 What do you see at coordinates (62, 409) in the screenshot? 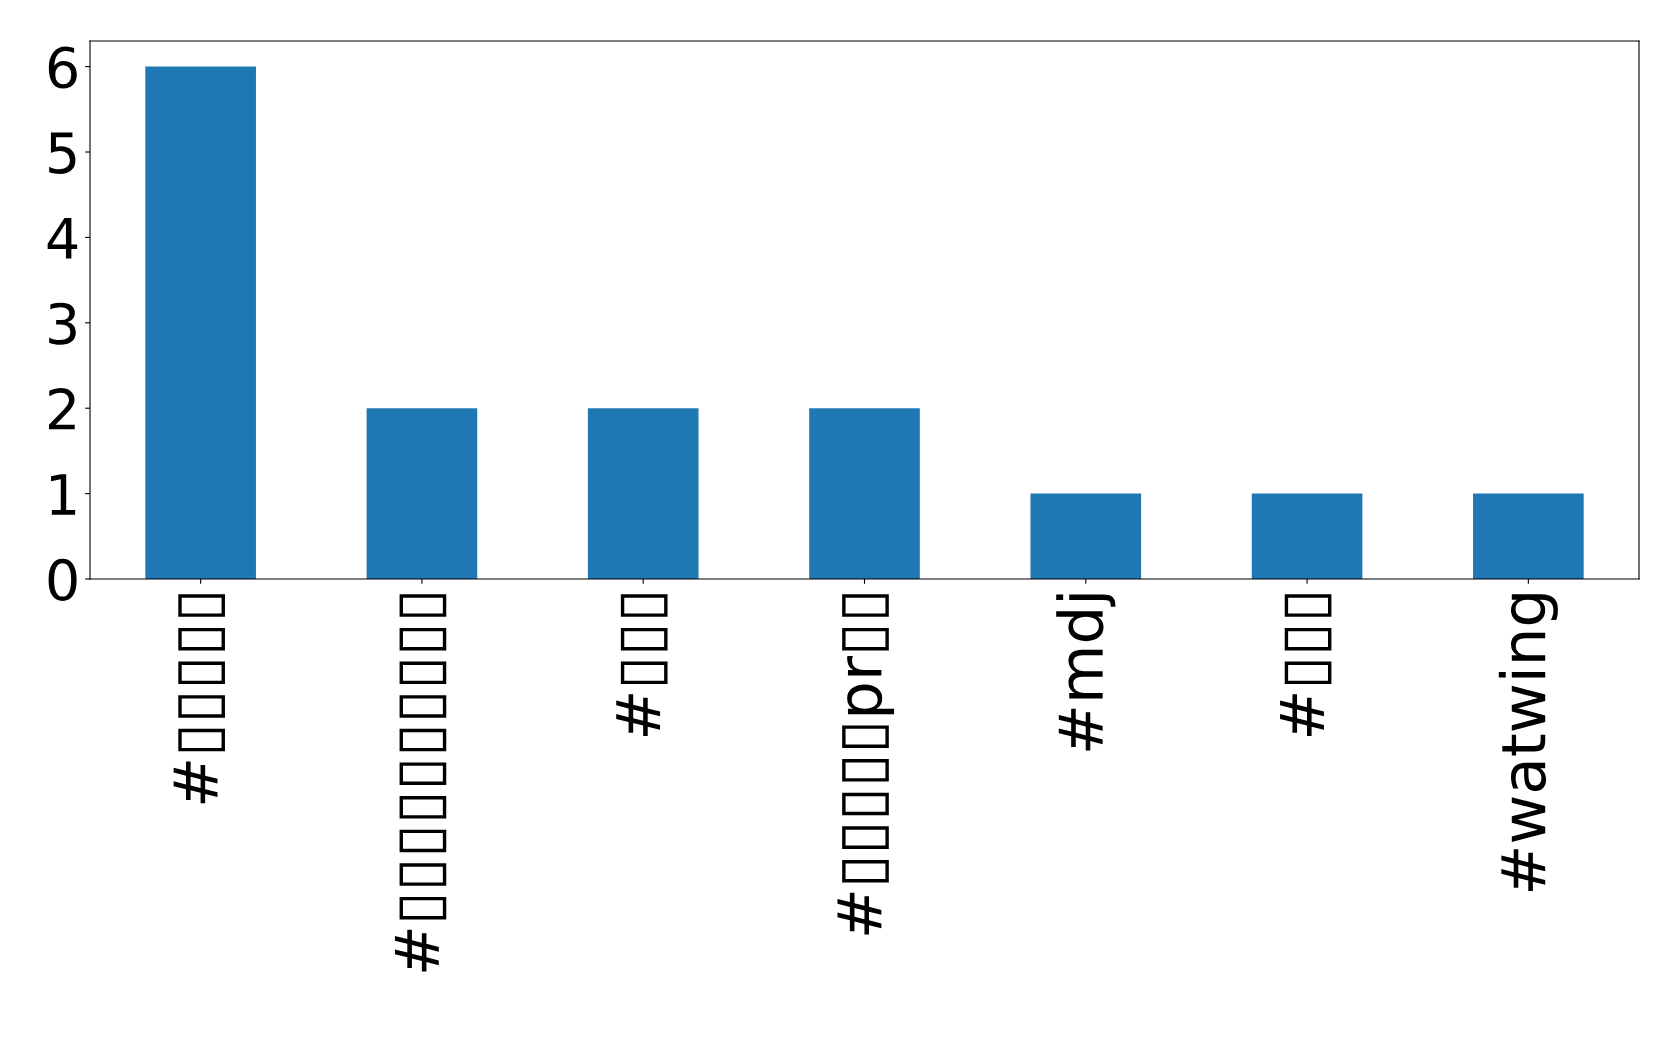
I see `y-tick-label: 2` at bounding box center [62, 409].